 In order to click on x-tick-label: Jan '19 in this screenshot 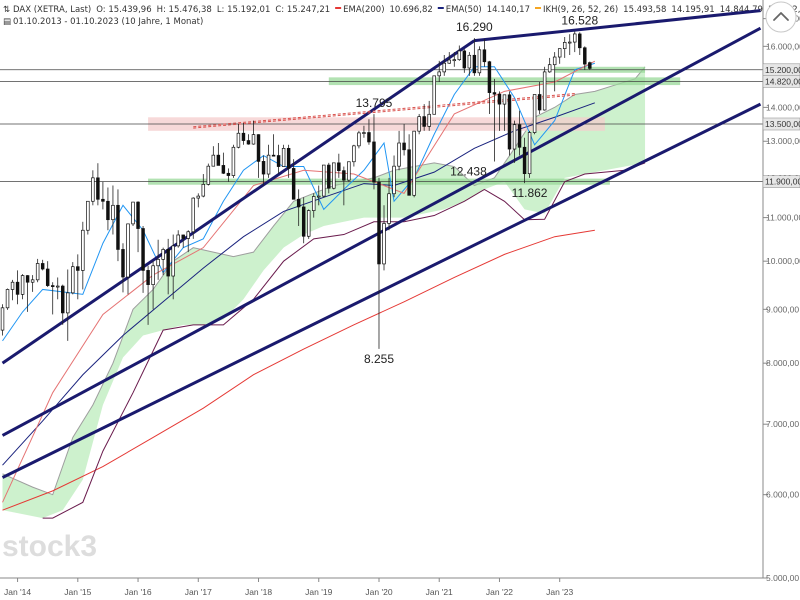, I will do `click(318, 592)`.